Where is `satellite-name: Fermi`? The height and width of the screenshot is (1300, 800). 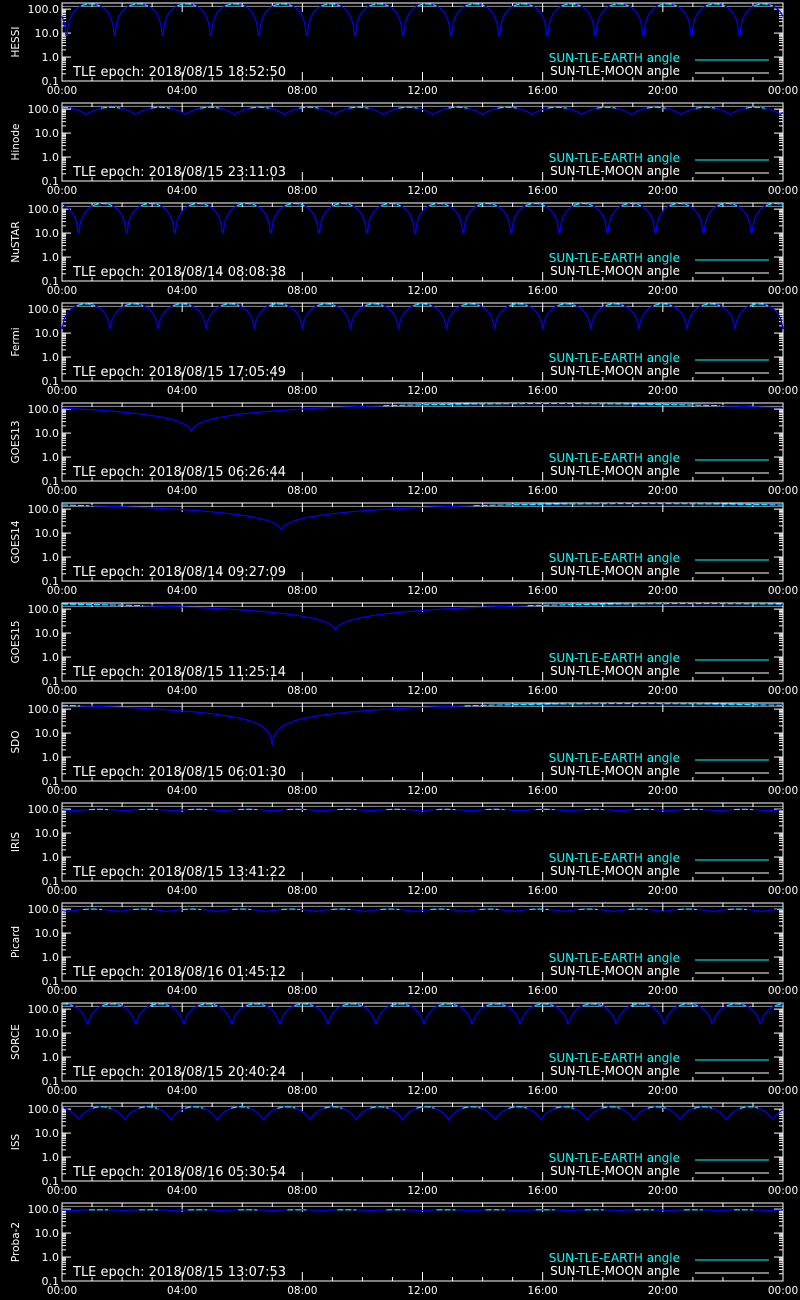 satellite-name: Fermi is located at coordinates (16, 341).